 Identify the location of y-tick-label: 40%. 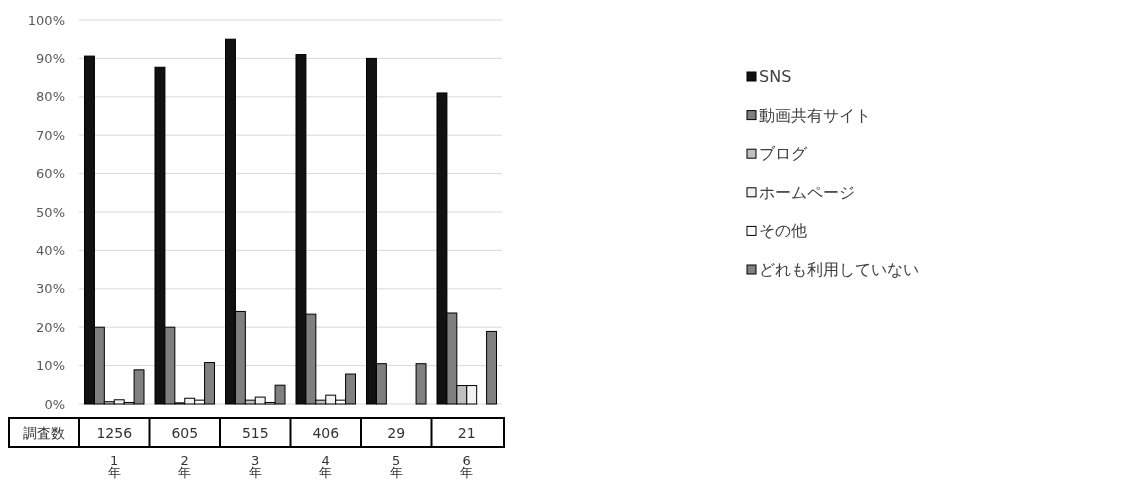
(50, 250).